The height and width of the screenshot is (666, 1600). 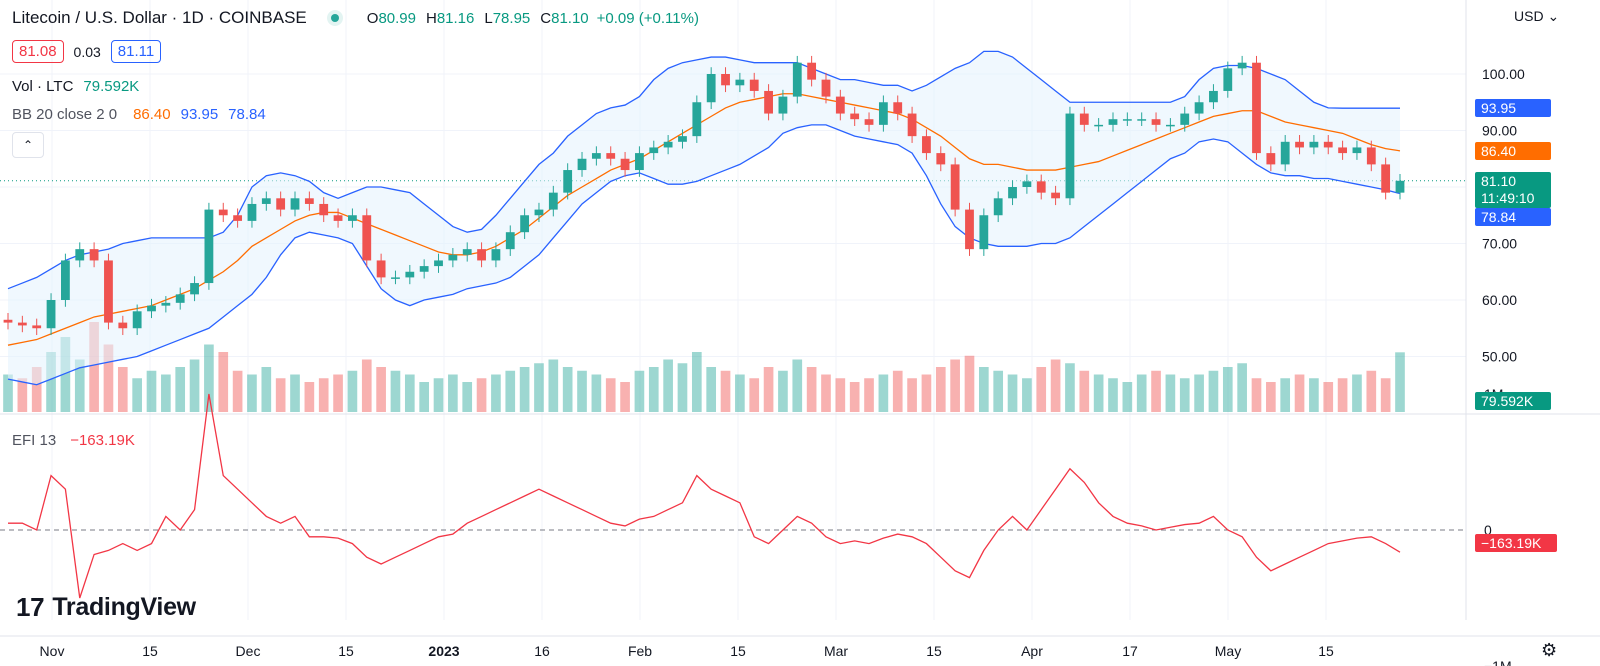 I want to click on time-tick-label: Mar, so click(x=836, y=651).